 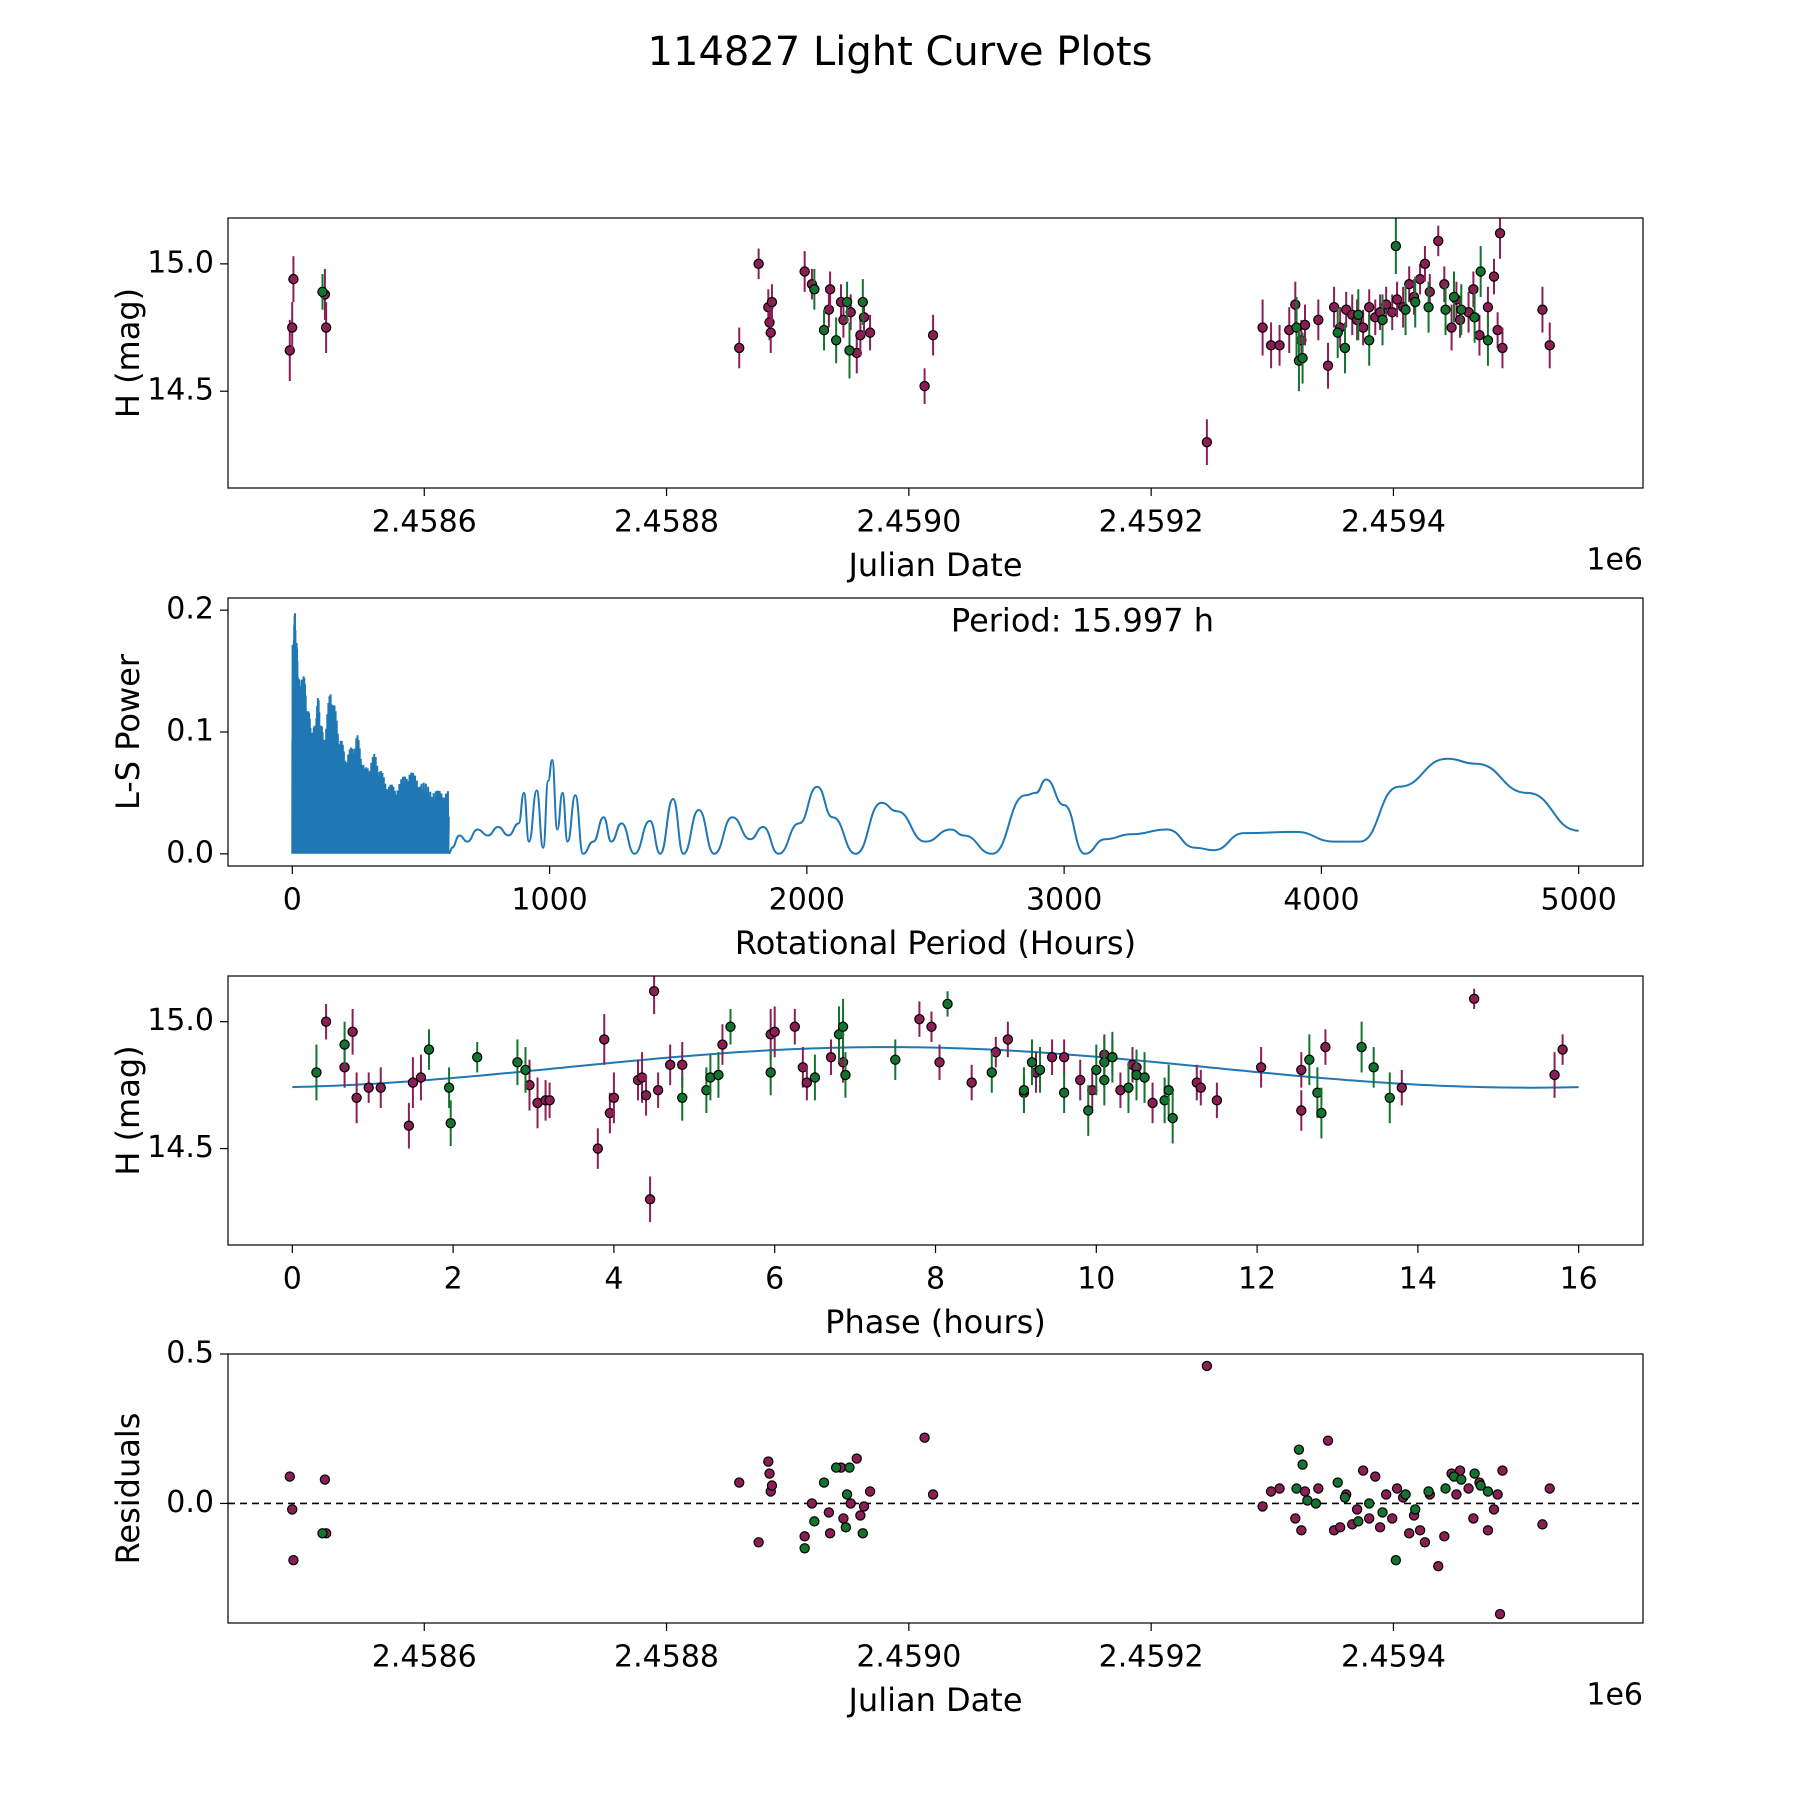 What do you see at coordinates (613, 1279) in the screenshot?
I see `x-tick-label: 4` at bounding box center [613, 1279].